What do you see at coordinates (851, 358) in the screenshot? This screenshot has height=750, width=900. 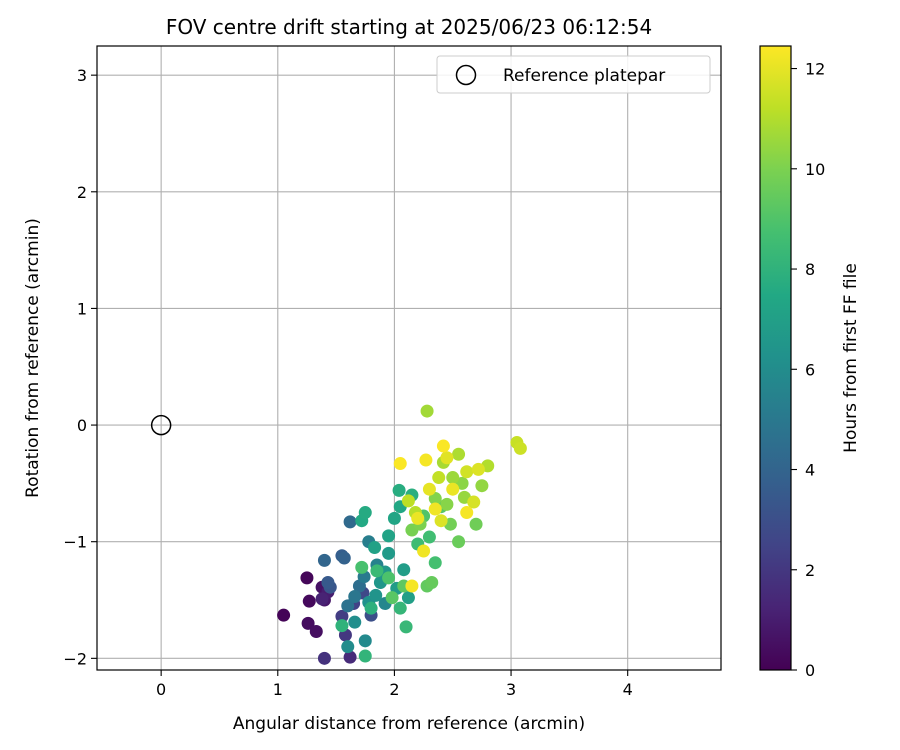 I see `colorbar-label: Hours from first FF file` at bounding box center [851, 358].